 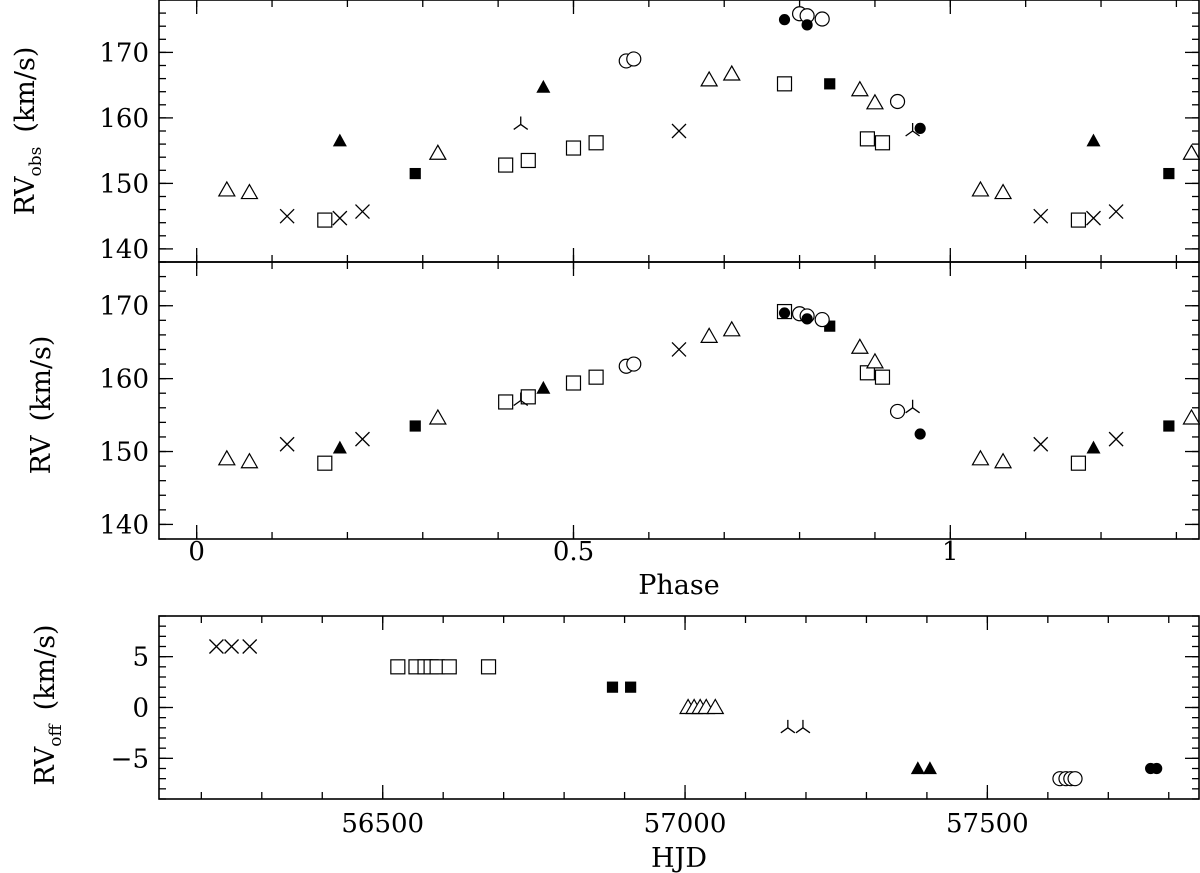 What do you see at coordinates (28, 131) in the screenshot?
I see `panel-rvobs-ylabel: RVobs(km/s)` at bounding box center [28, 131].